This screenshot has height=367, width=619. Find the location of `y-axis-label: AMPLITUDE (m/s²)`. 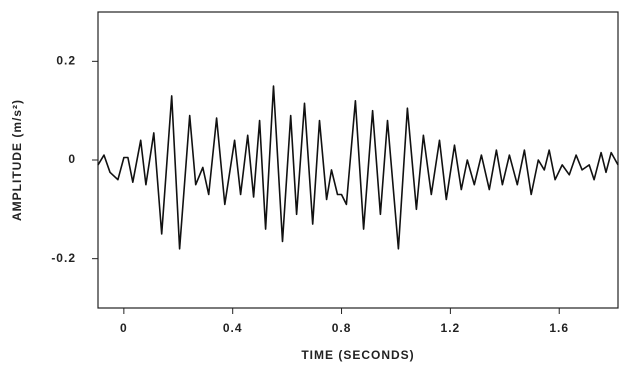

y-axis-label: AMPLITUDE (m/s²) is located at coordinates (17, 160).